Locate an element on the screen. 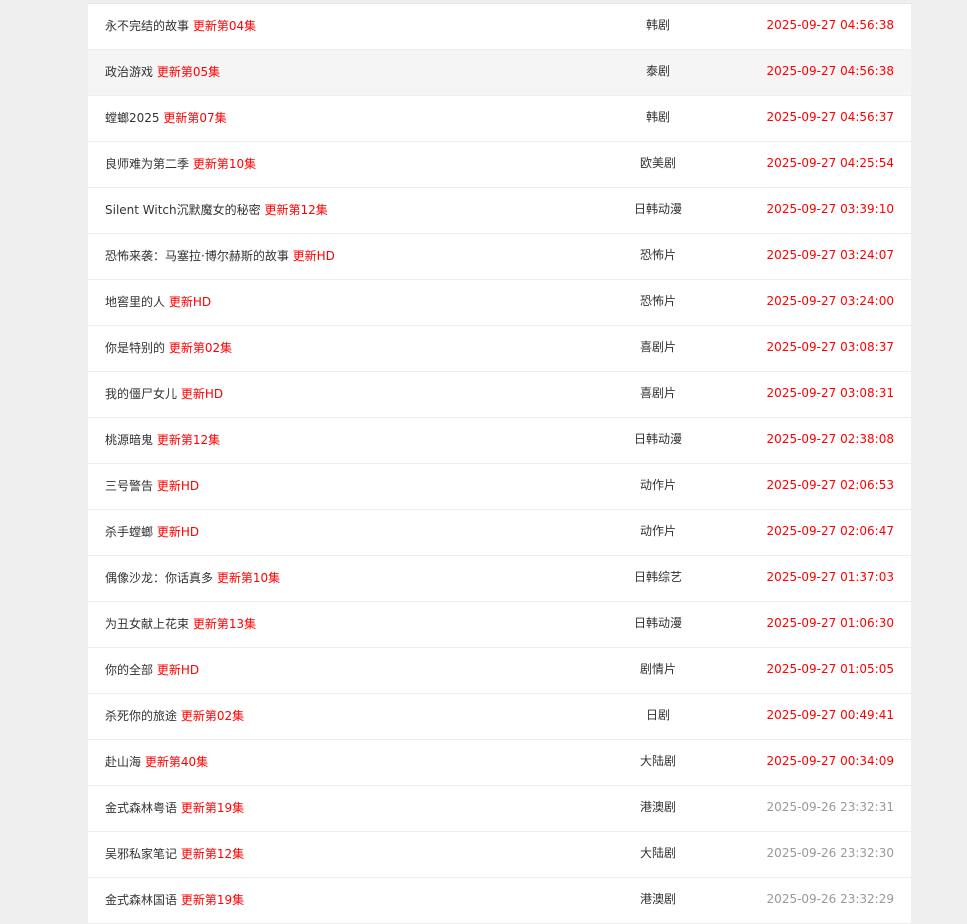 The height and width of the screenshot is (924, 967). list-item: 为丑女献上花束 更新第13集 日韩动漫 2025-09-27 01:06:30 is located at coordinates (499, 625).